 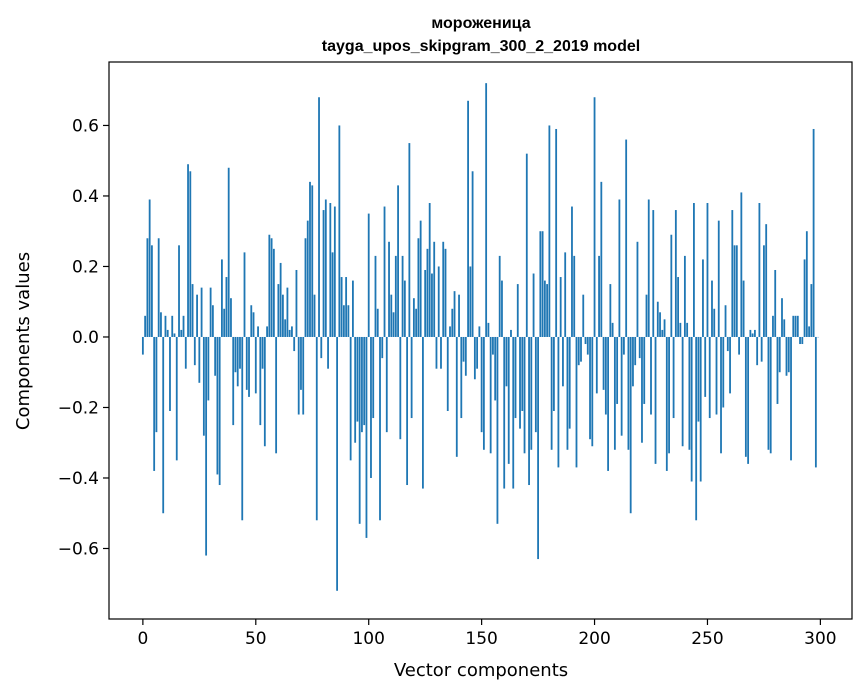 What do you see at coordinates (83, 337) in the screenshot?
I see `y-axis-ticks: −0.6 −0.4 −0.2 0.0 0.2 0.4 0.6` at bounding box center [83, 337].